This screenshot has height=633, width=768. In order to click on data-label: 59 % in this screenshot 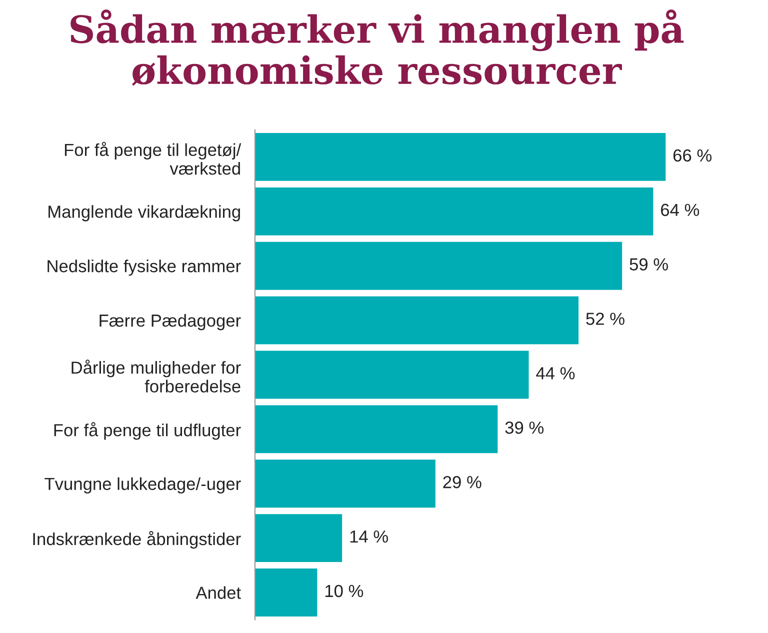, I will do `click(649, 264)`.